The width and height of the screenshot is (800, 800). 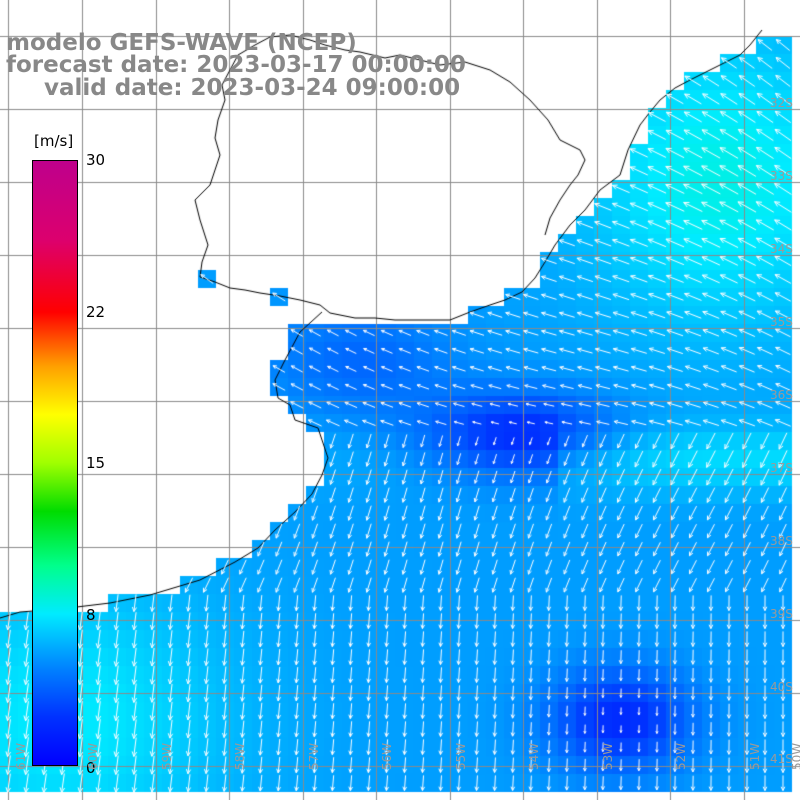 I want to click on lon-label: 56W, so click(x=387, y=756).